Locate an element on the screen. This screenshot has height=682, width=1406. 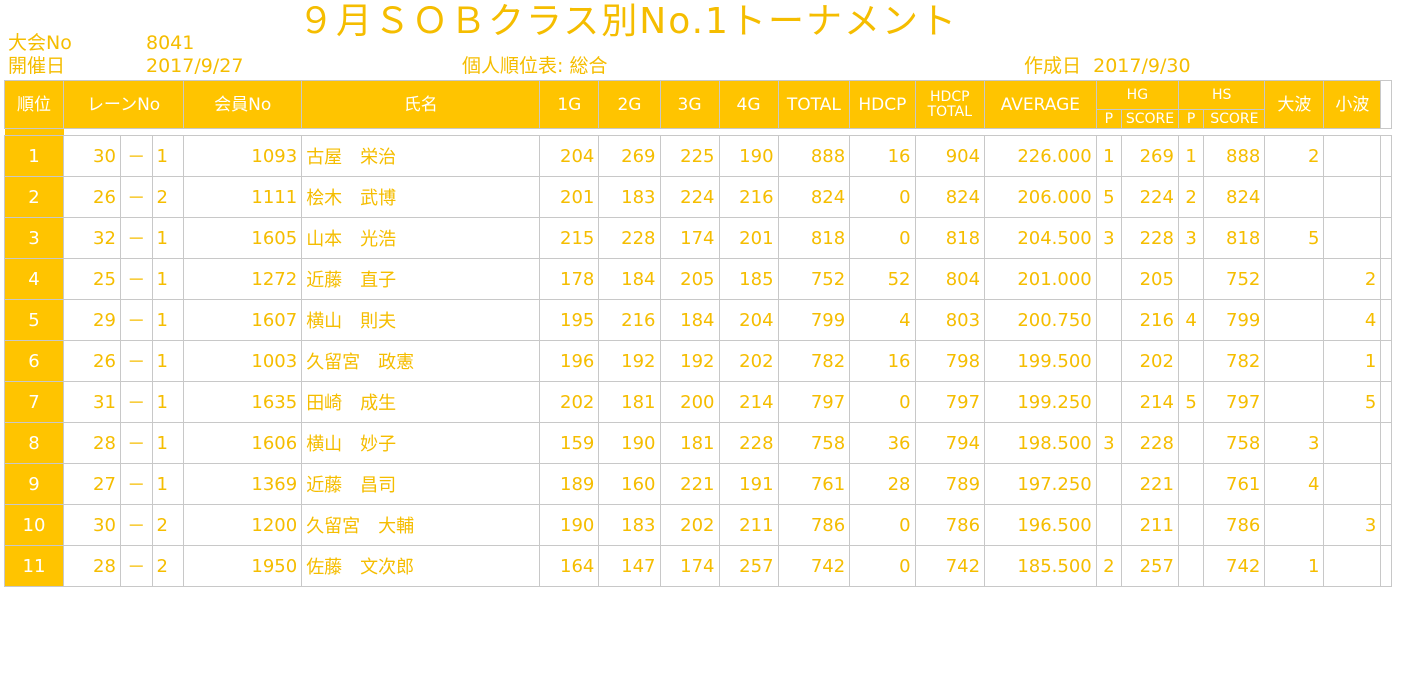
lane-cell: 25 is located at coordinates (92, 279).